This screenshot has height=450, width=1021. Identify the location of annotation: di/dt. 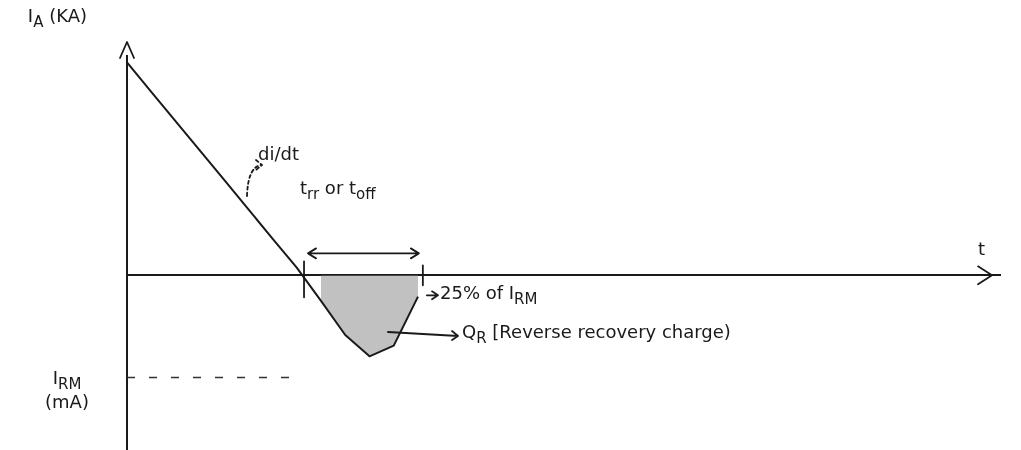
(278, 154).